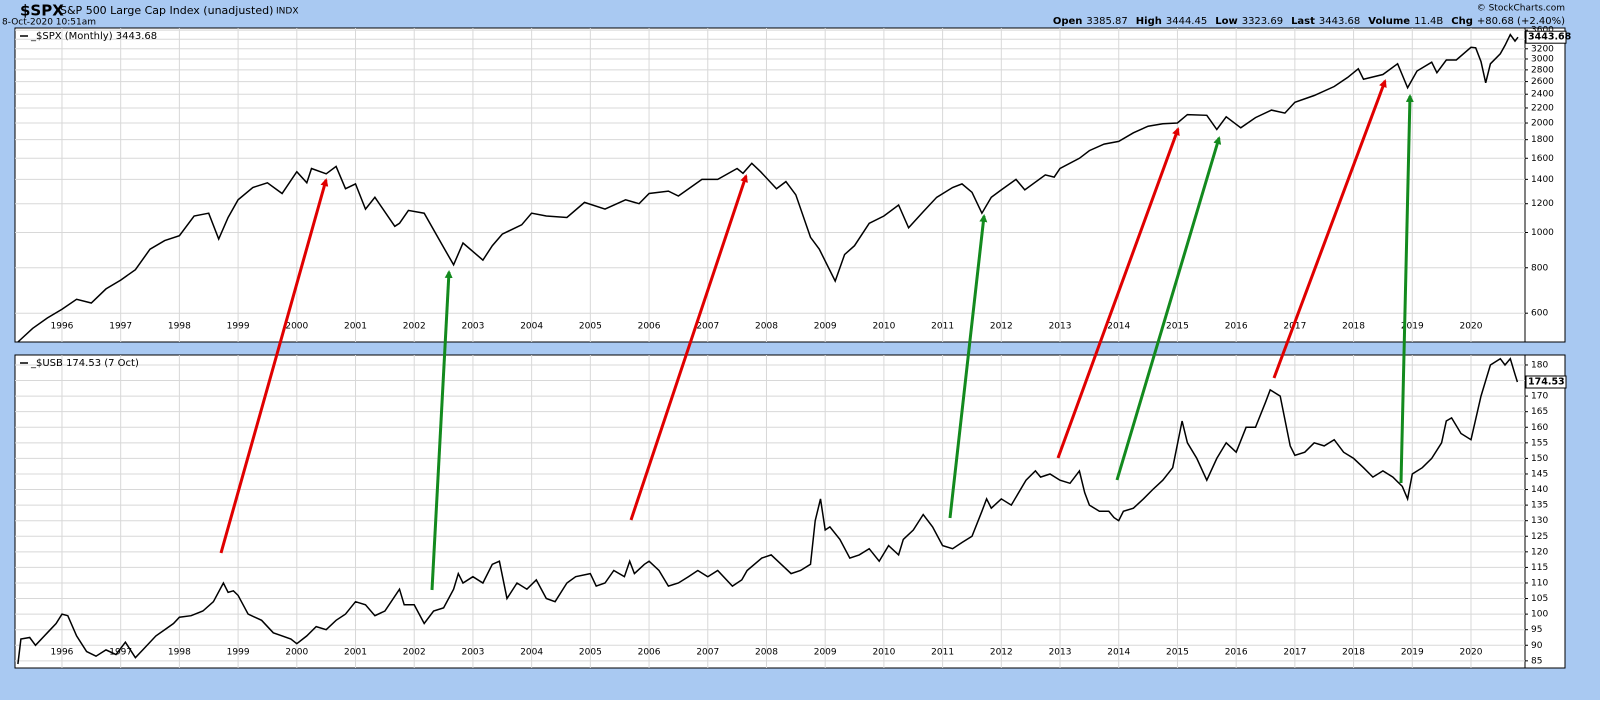  I want to click on y-tick-label: 140, so click(1539, 490).